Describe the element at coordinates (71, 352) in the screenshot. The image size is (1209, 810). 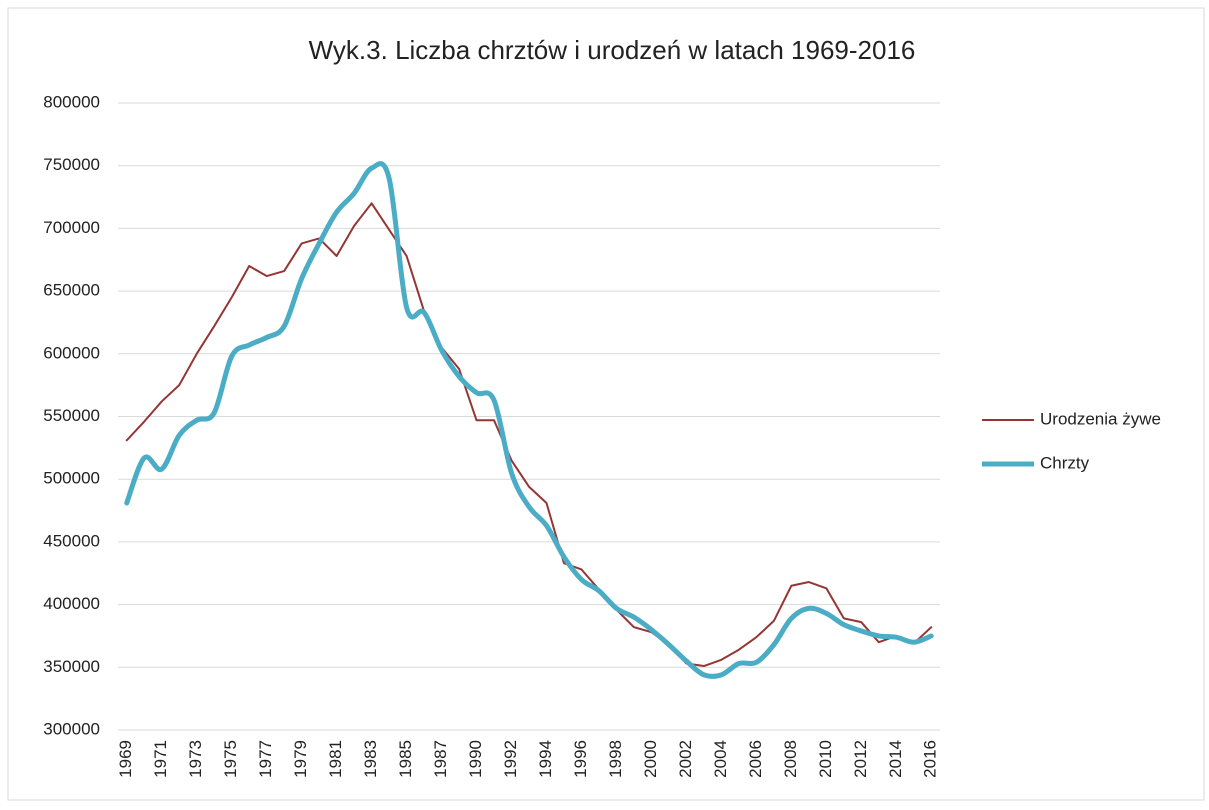
I see `y-tick-label: 600000` at that location.